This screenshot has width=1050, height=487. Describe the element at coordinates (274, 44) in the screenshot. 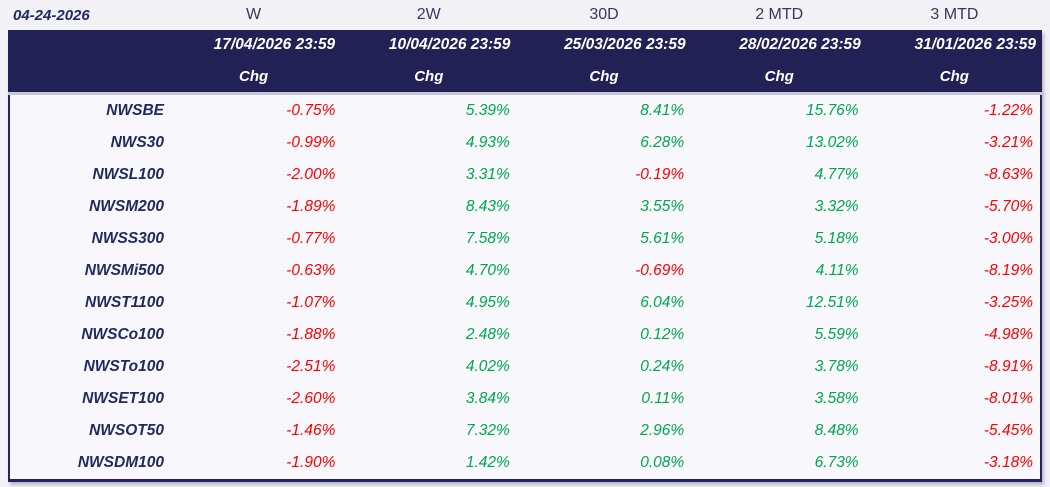

I see `column-date: 17/04/2026 23:59` at that location.